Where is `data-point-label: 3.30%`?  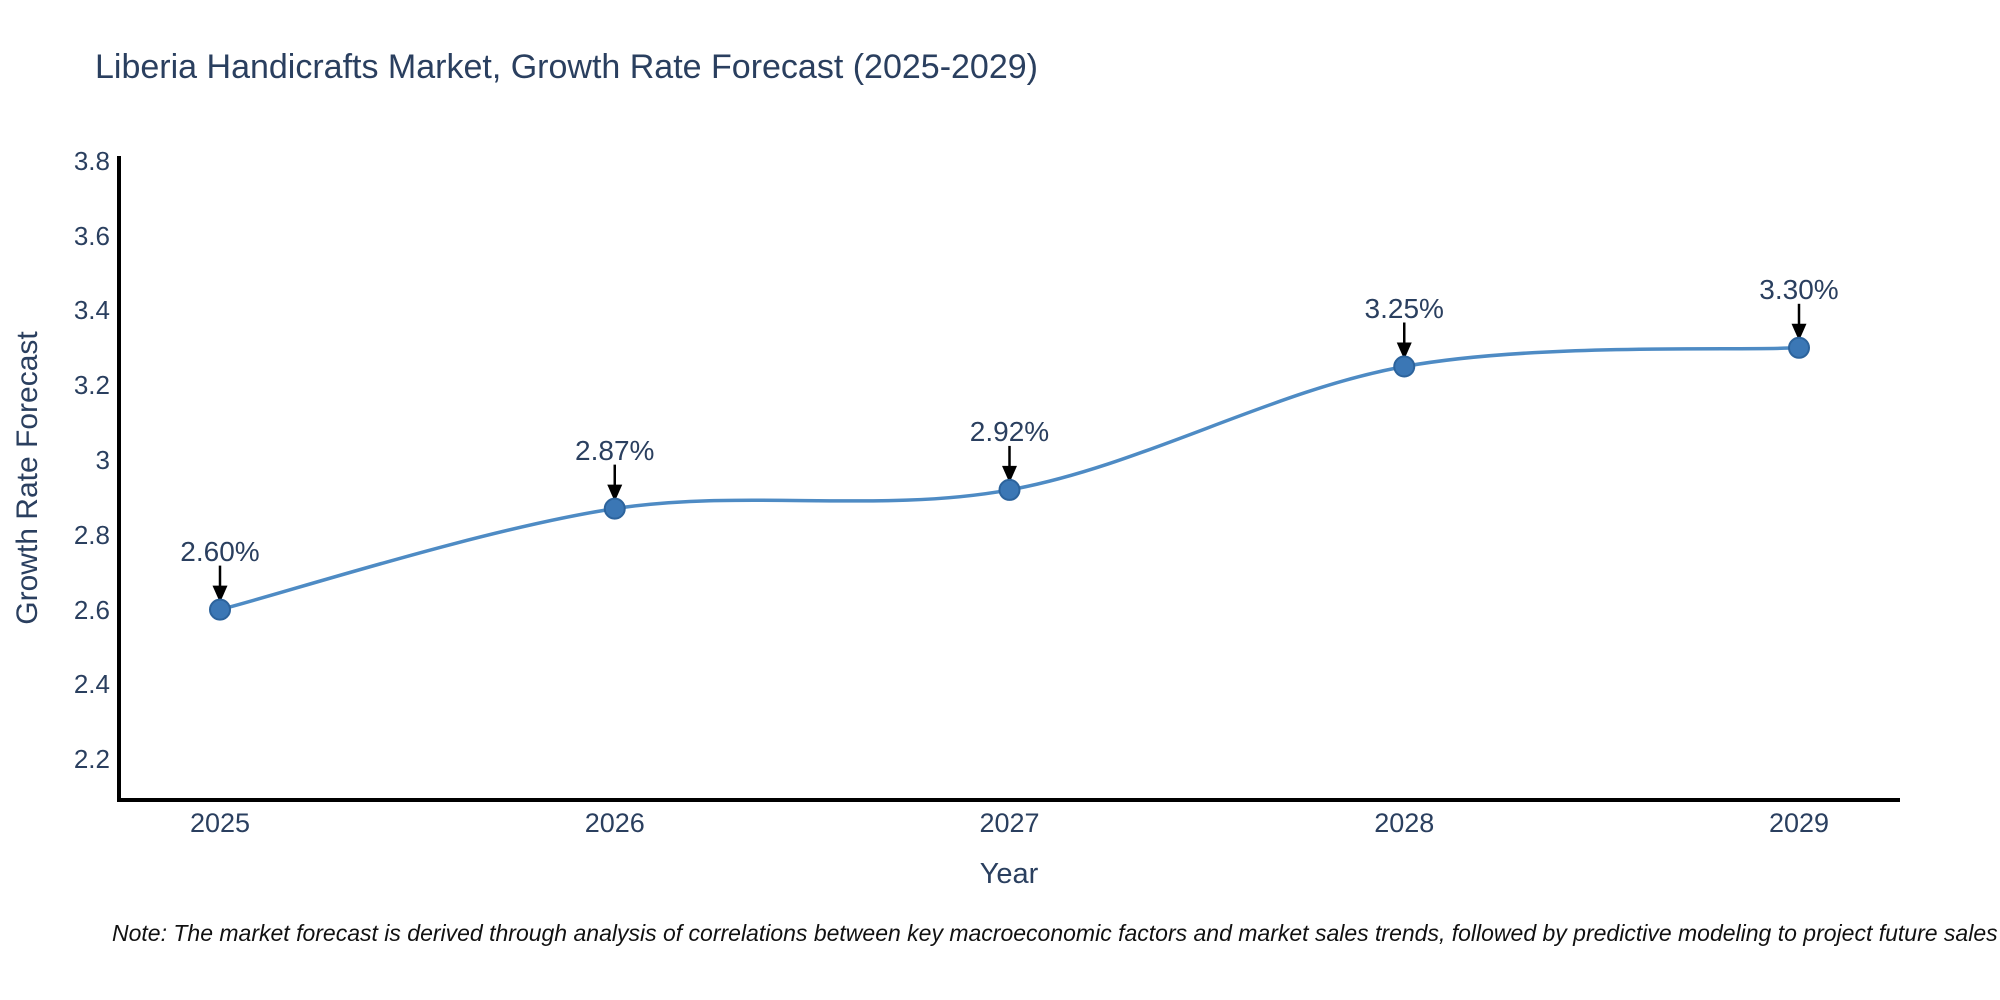 data-point-label: 3.30% is located at coordinates (1799, 289).